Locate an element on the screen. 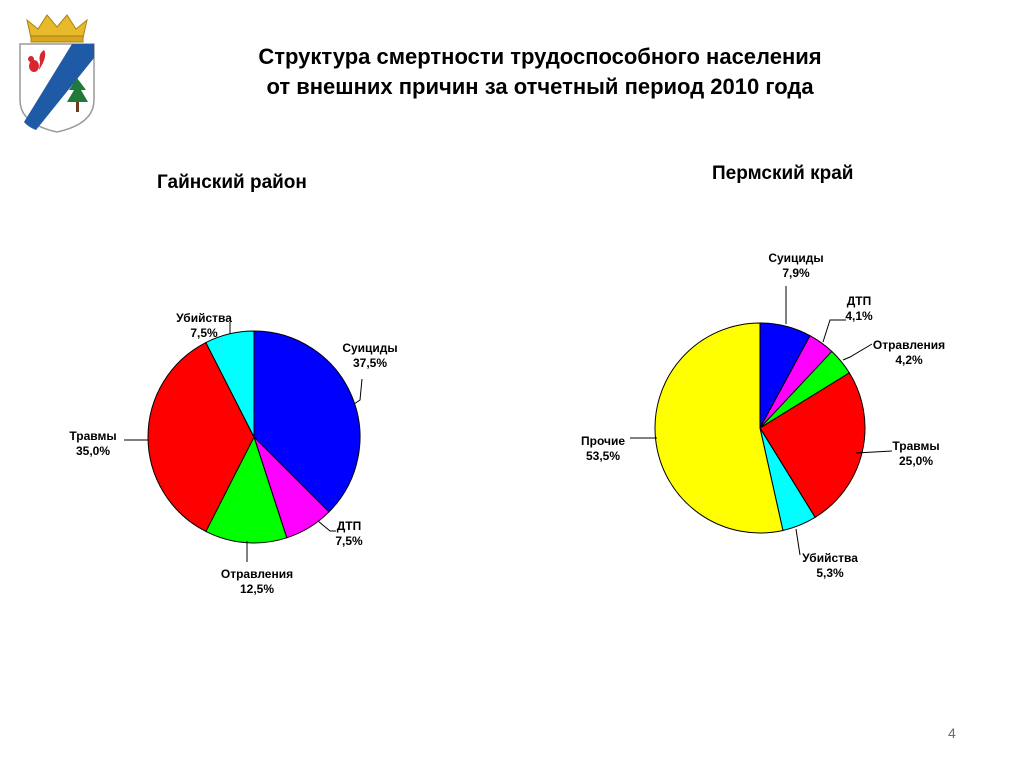  value-label-gainsky-suicides: 37,5% is located at coordinates (370, 363).